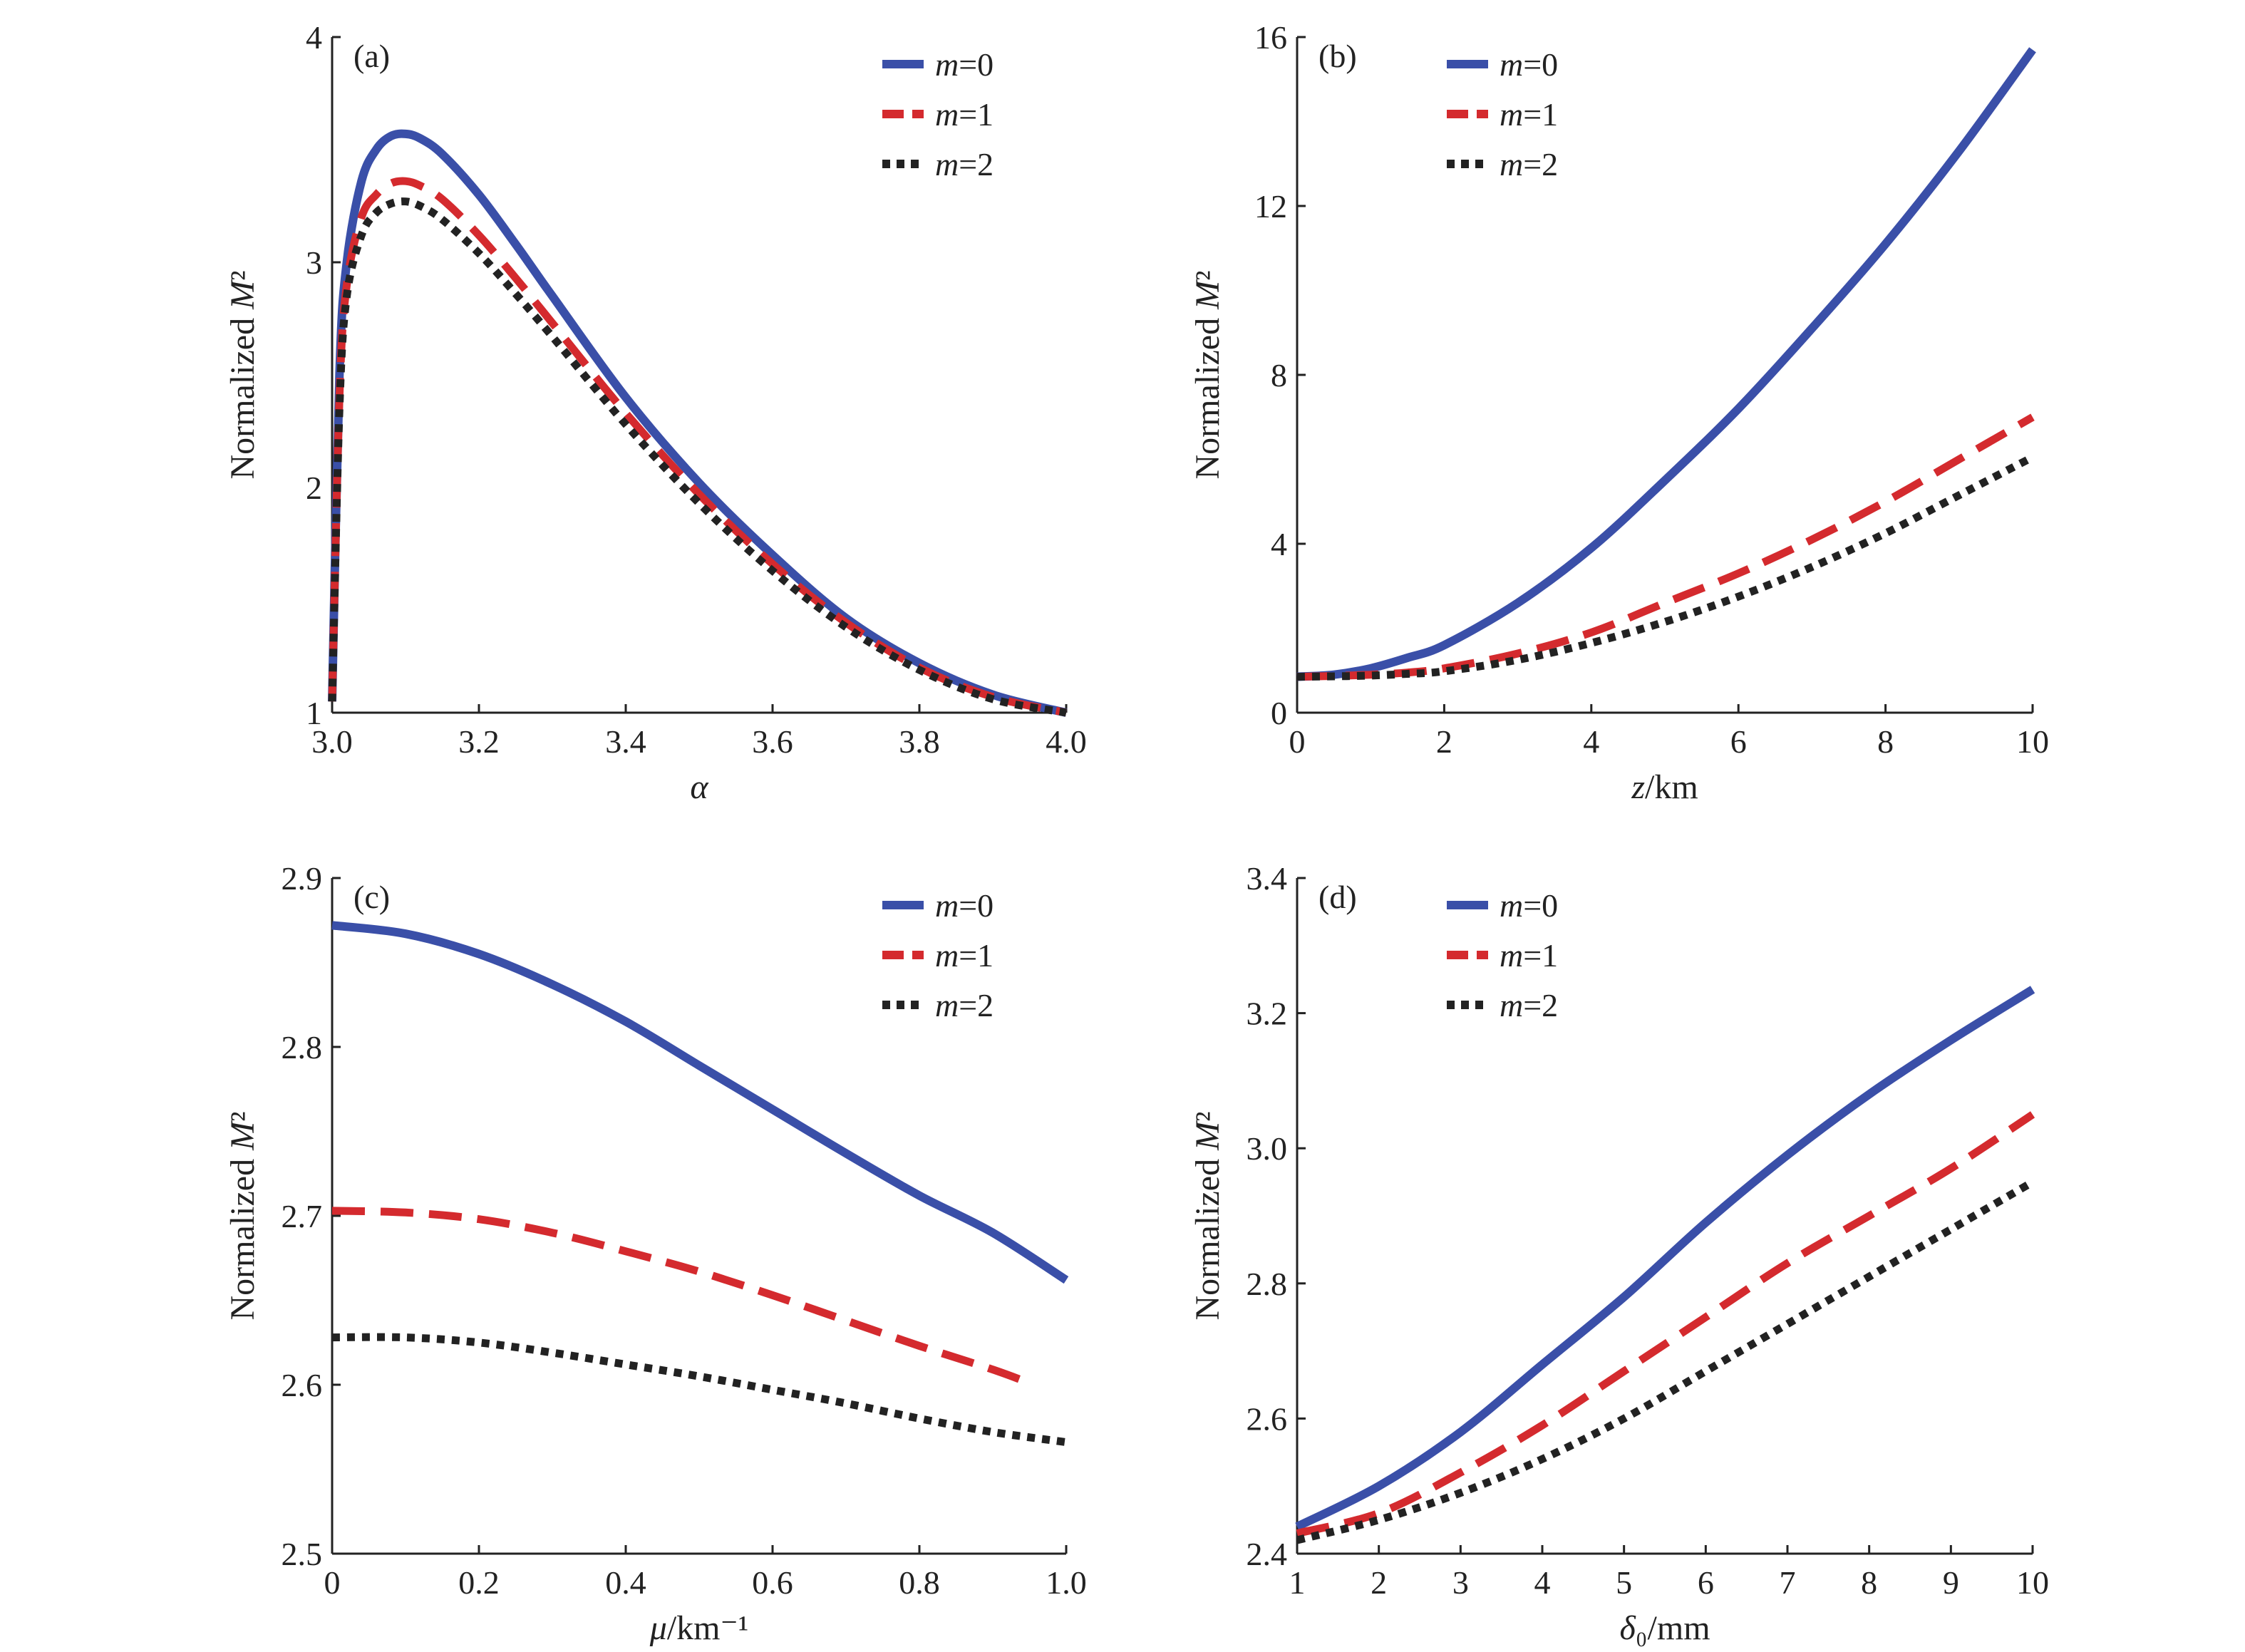 This screenshot has width=2245, height=1652. What do you see at coordinates (302, 1216) in the screenshot?
I see `y-tick-label: 2.7` at bounding box center [302, 1216].